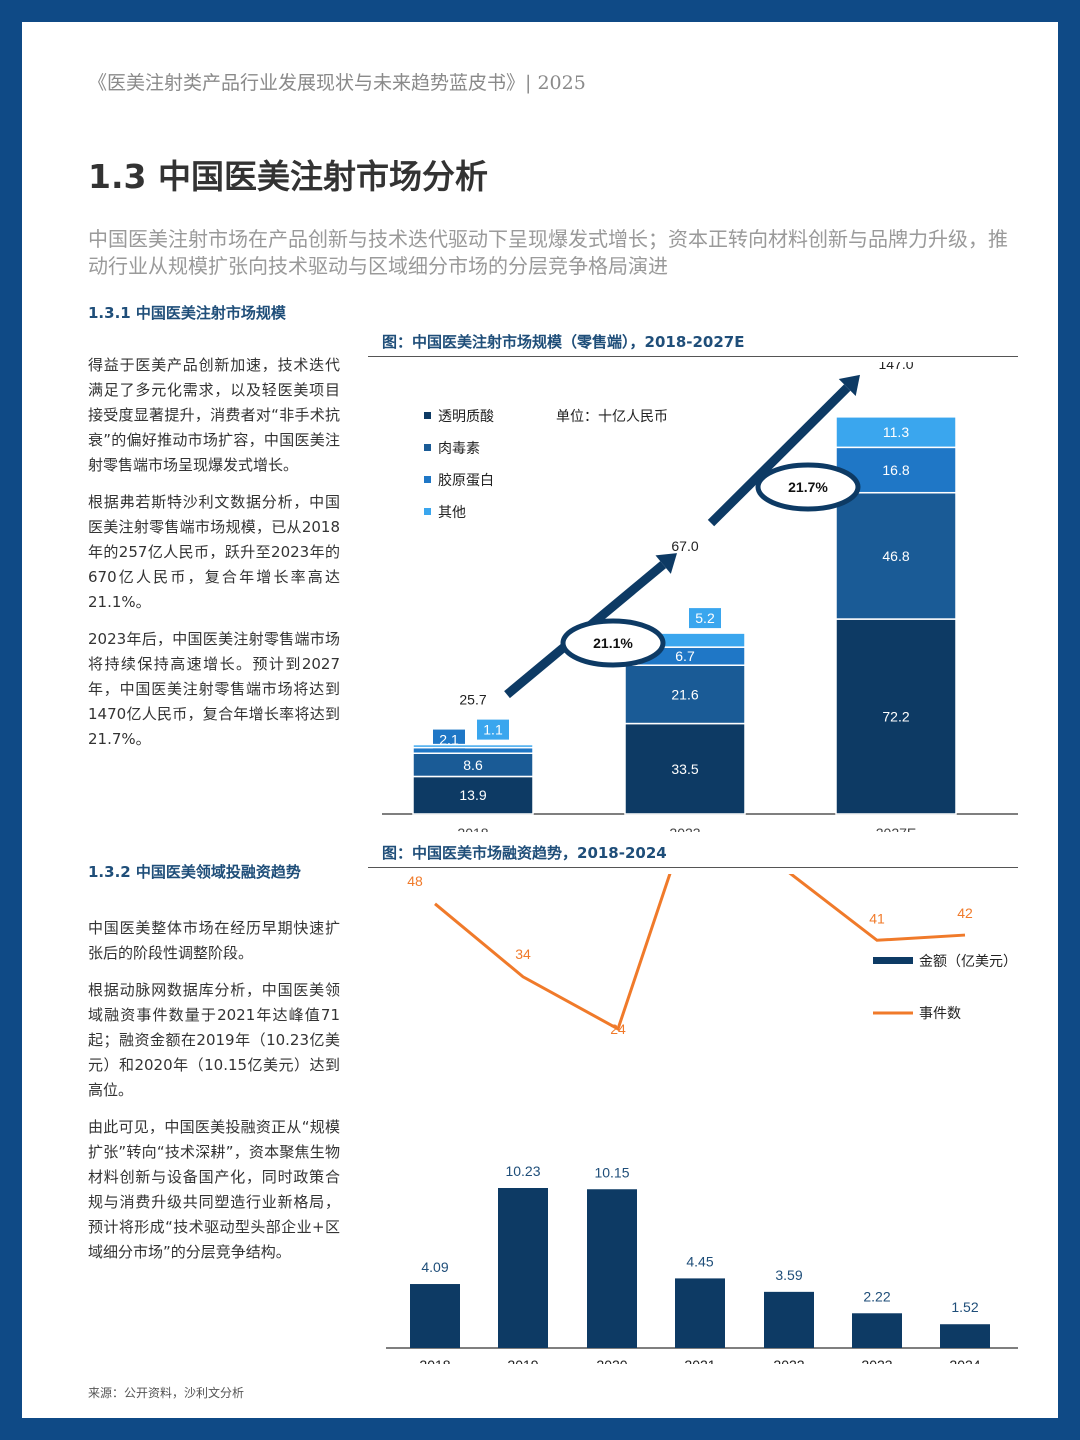 The image size is (1080, 1440). Describe the element at coordinates (693, 867) in the screenshot. I see `chart2-title-rule` at that location.